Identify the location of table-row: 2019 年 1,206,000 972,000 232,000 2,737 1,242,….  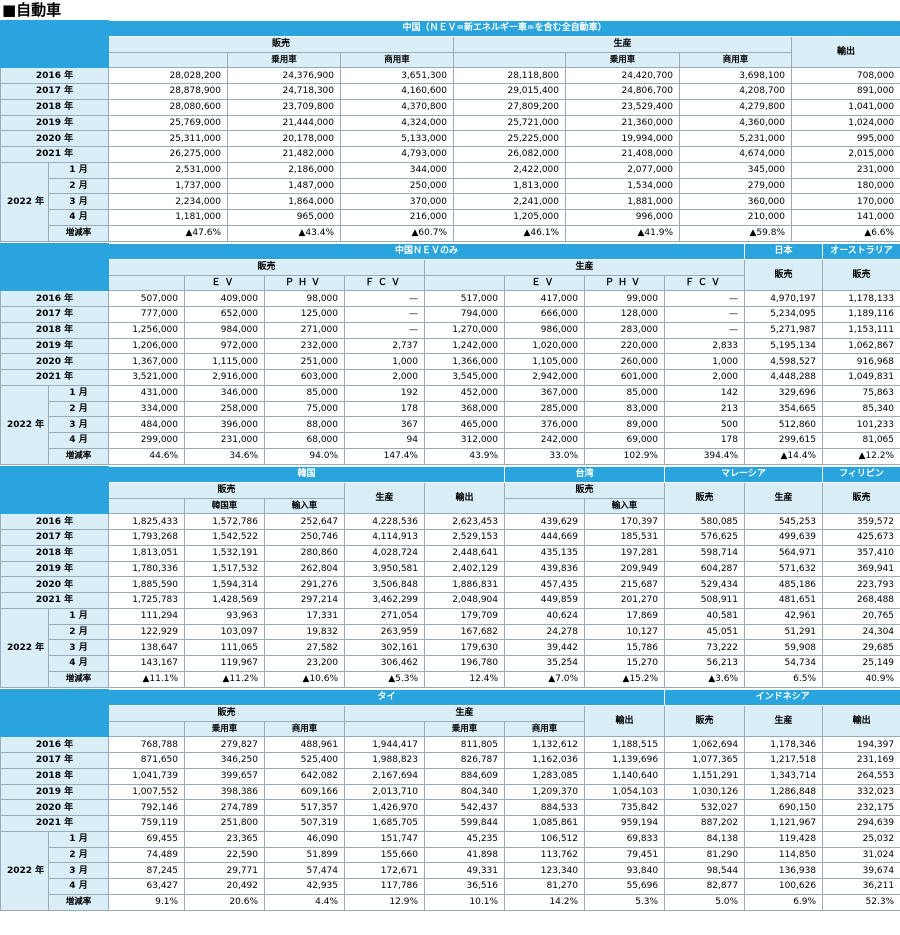
(450, 346).